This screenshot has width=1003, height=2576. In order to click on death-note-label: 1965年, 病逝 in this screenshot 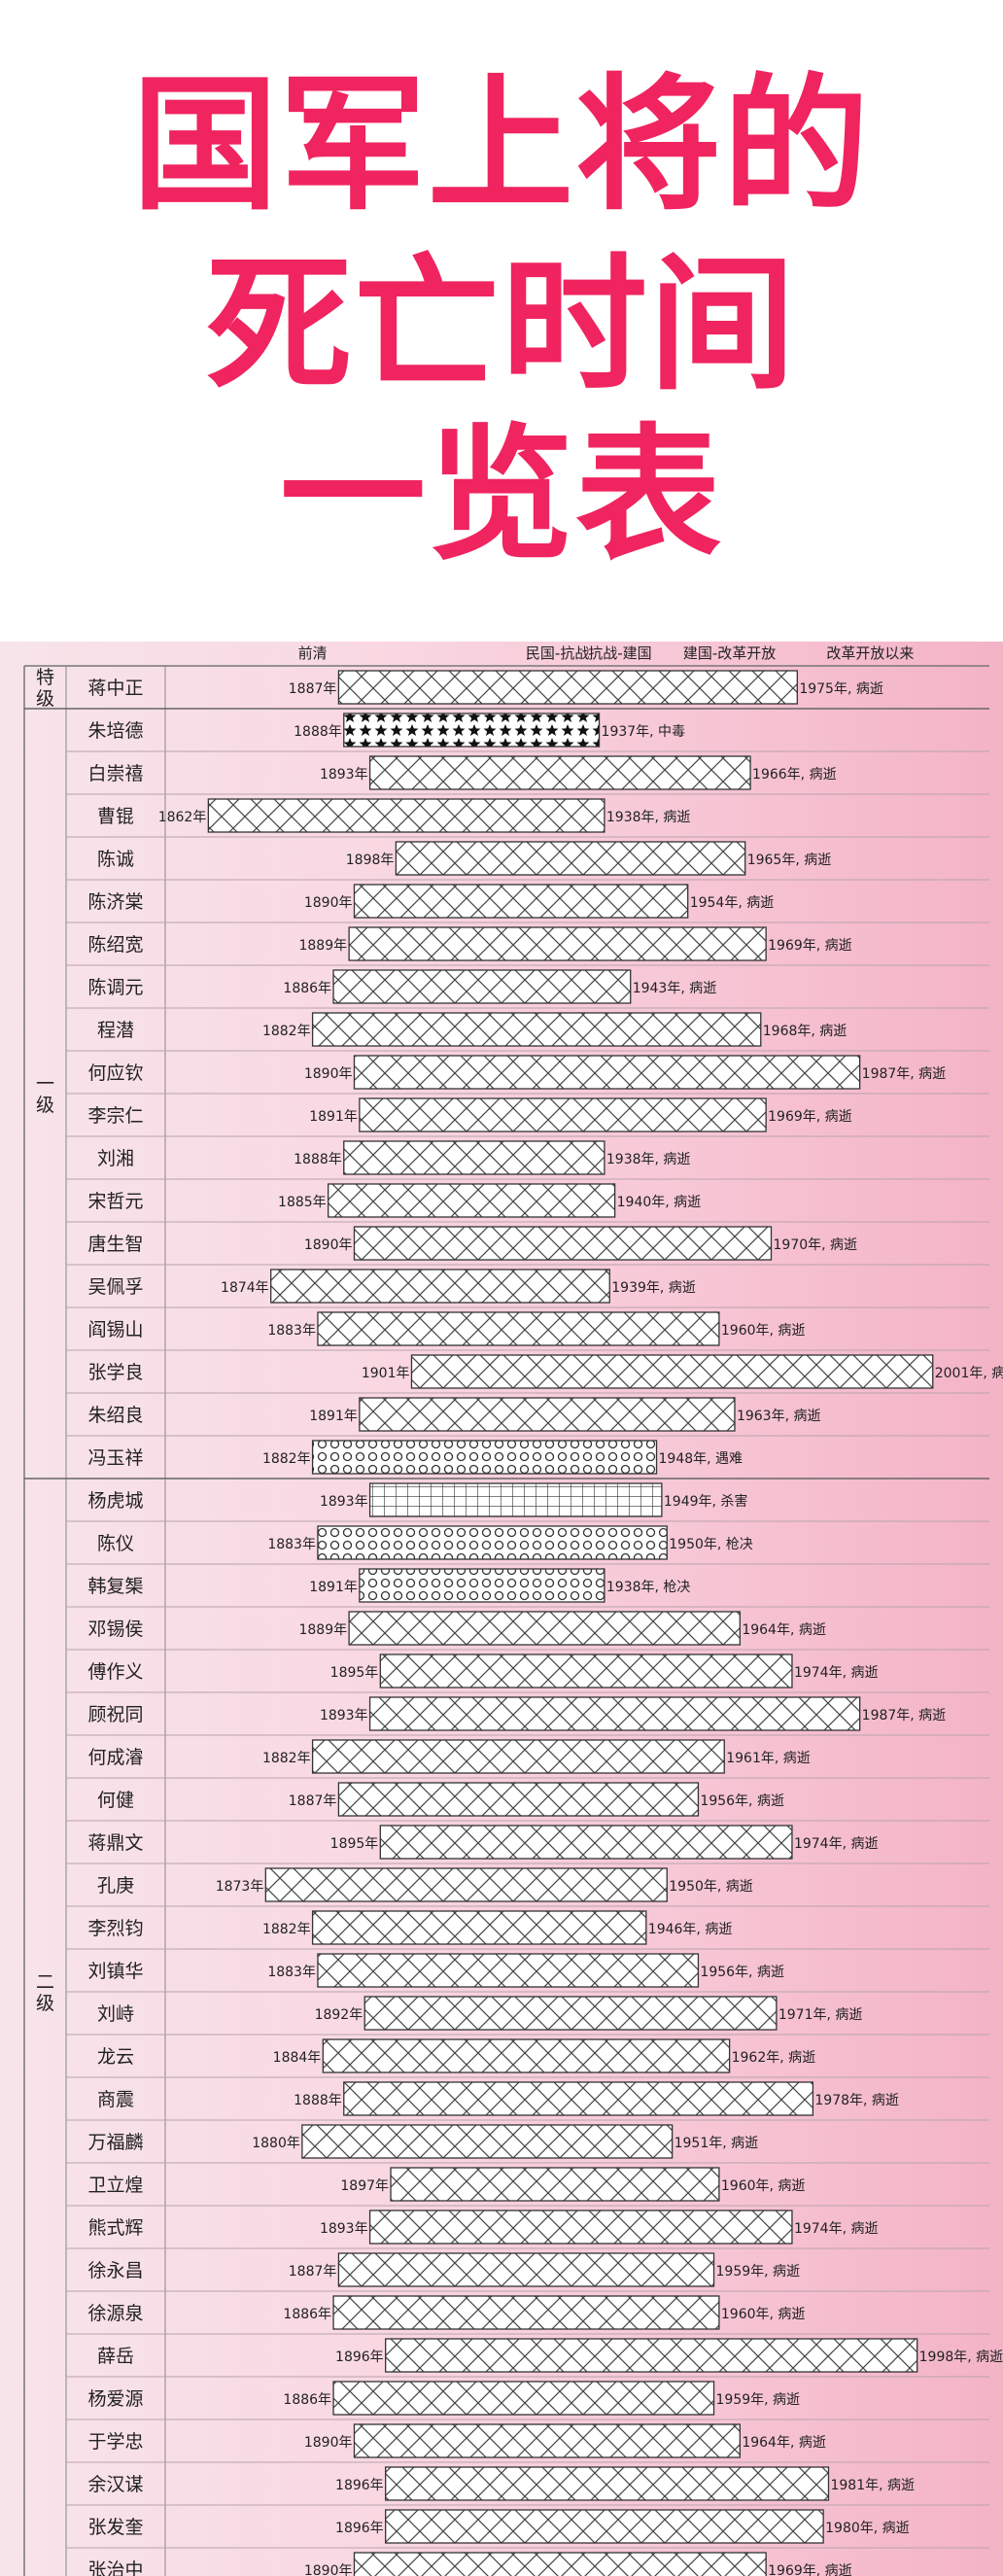, I will do `click(789, 860)`.